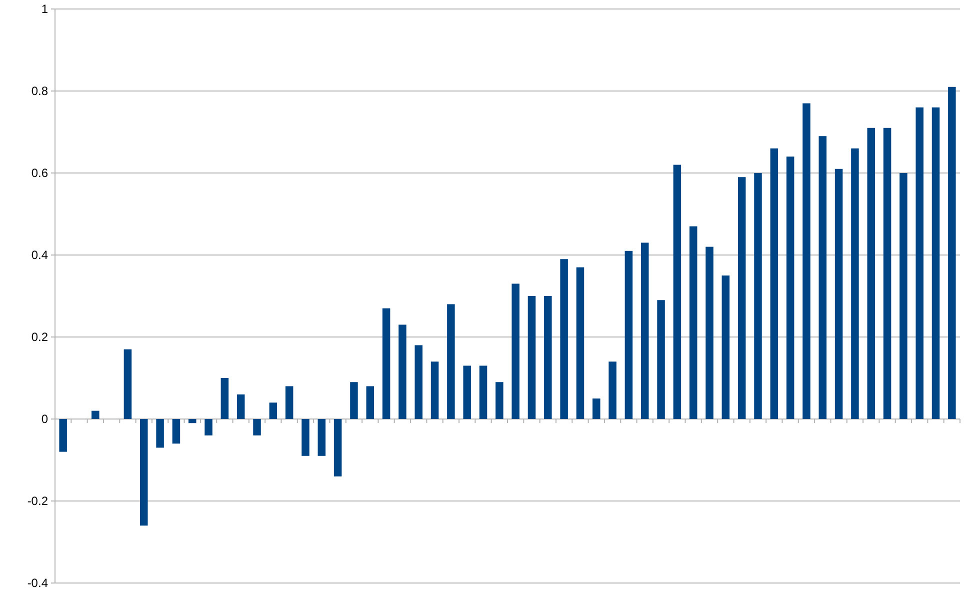  Describe the element at coordinates (44, 419) in the screenshot. I see `y-tick-label: 0` at that location.